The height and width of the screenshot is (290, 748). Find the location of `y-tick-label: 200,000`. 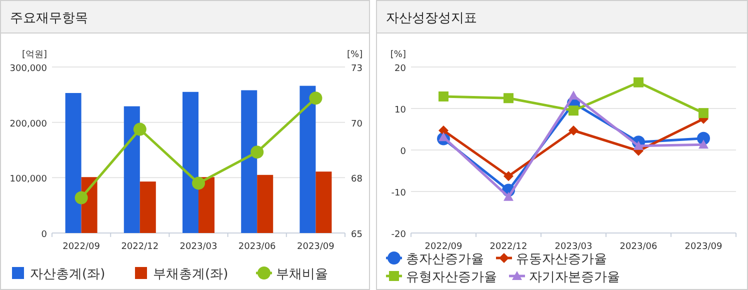

y-tick-label: 200,000 is located at coordinates (29, 124).